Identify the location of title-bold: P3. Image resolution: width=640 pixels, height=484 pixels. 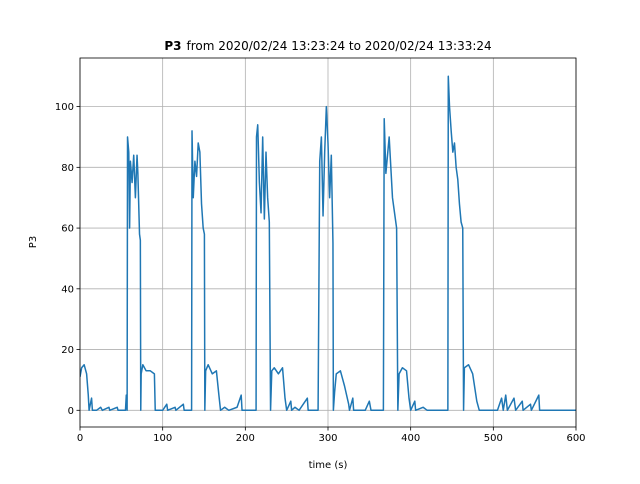
(172, 46).